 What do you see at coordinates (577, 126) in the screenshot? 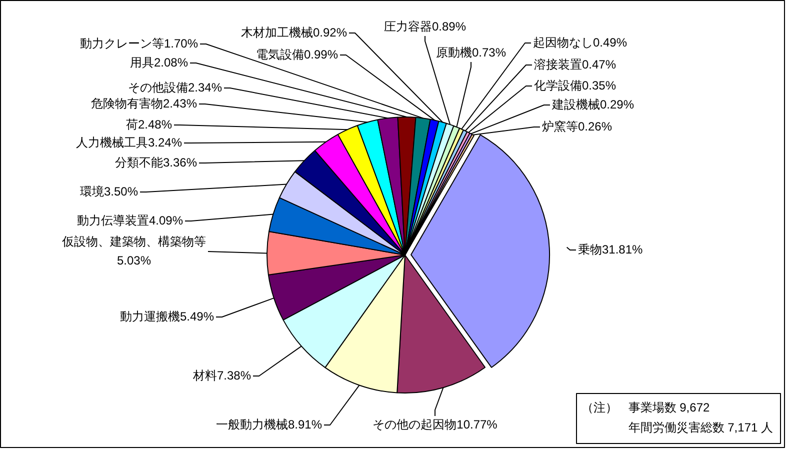
I see `slice-label: 炉窯等0.26%` at bounding box center [577, 126].